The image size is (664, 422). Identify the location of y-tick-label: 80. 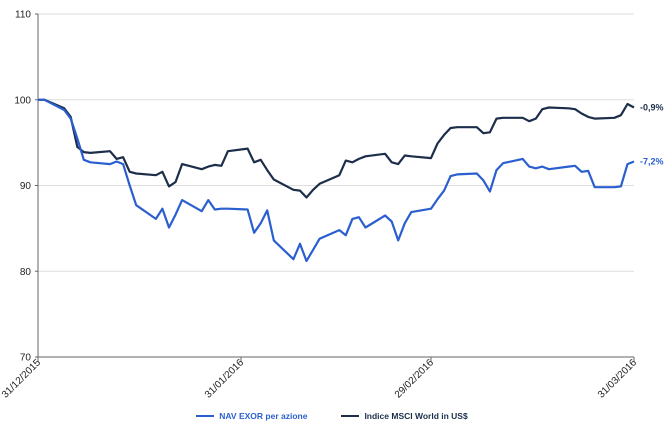
(26, 272).